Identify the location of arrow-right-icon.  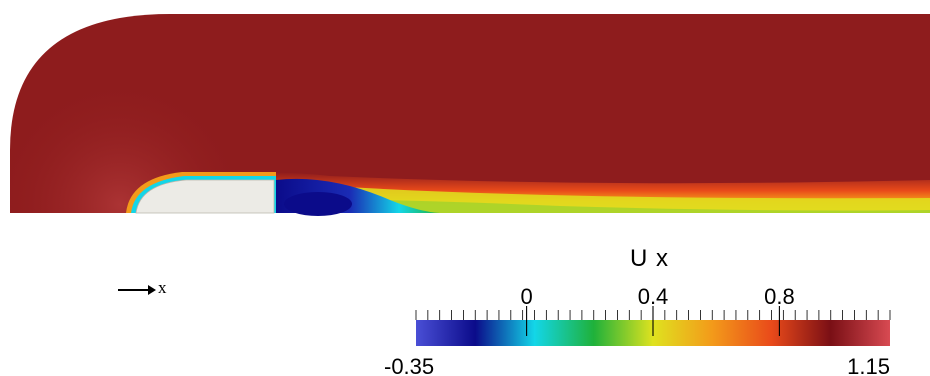
(137, 290).